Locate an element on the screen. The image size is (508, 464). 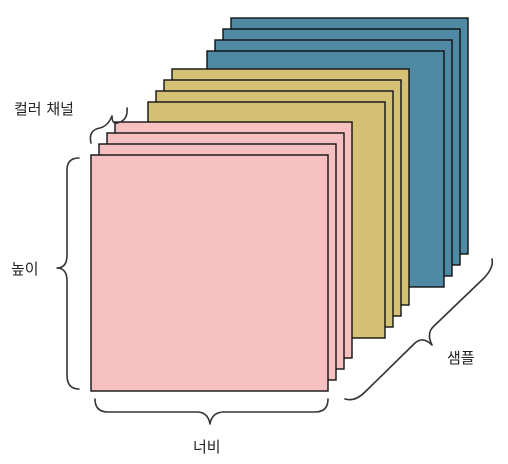
label-width: 너비 is located at coordinates (207, 447).